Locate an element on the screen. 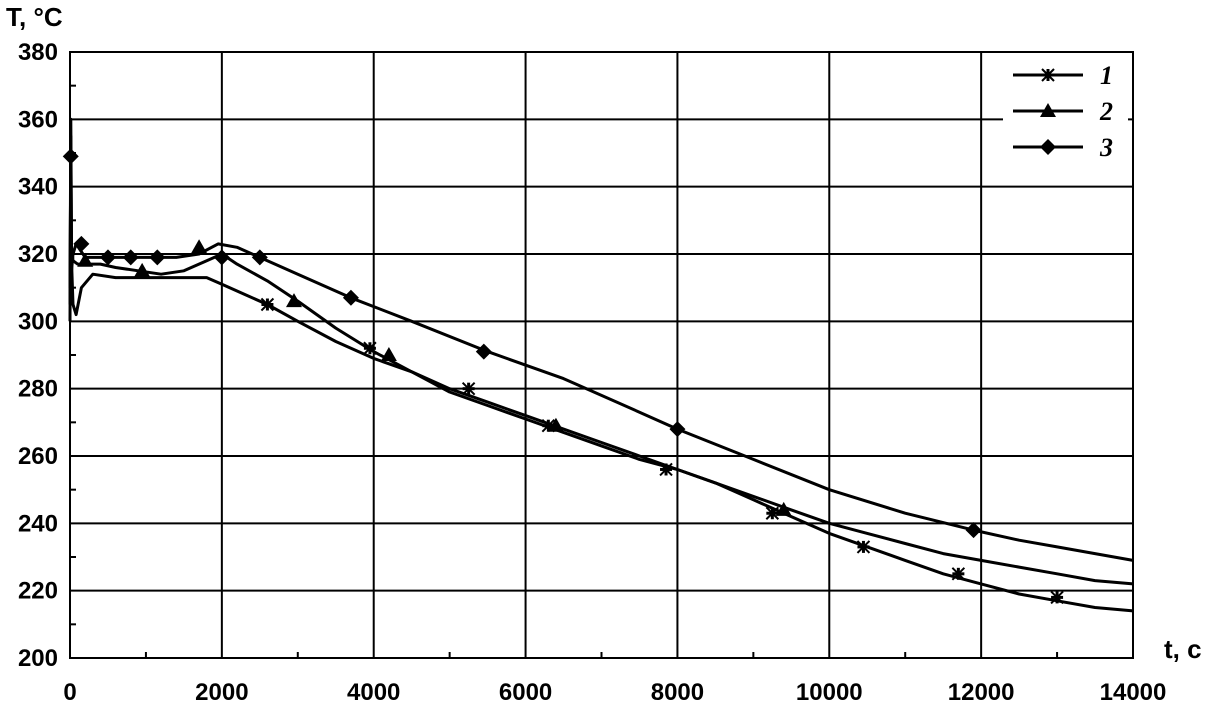  x-tick-label: 12000 is located at coordinates (981, 692).